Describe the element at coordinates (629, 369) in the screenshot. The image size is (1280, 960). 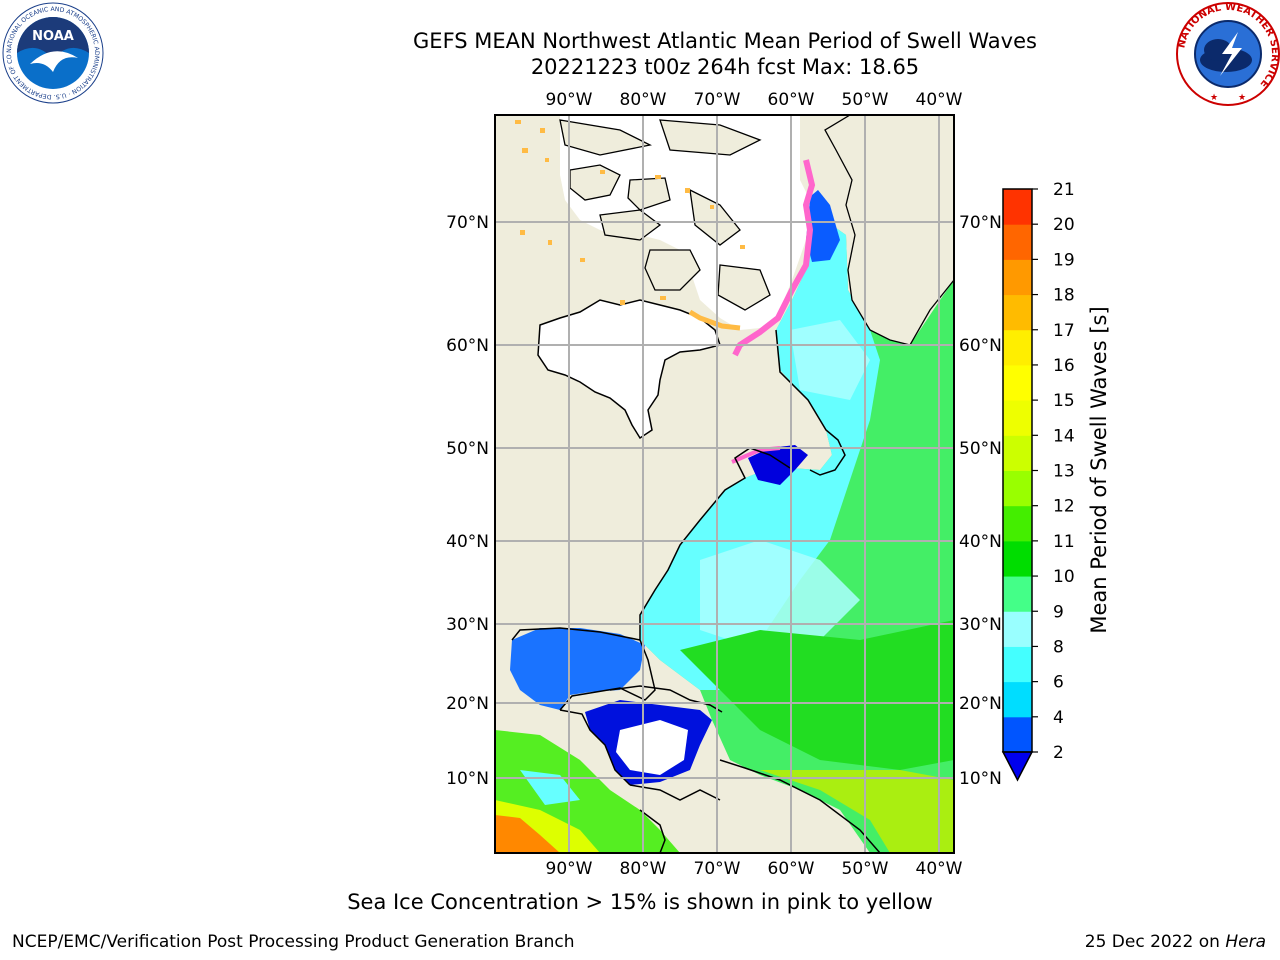
I see `hudson-bay` at that location.